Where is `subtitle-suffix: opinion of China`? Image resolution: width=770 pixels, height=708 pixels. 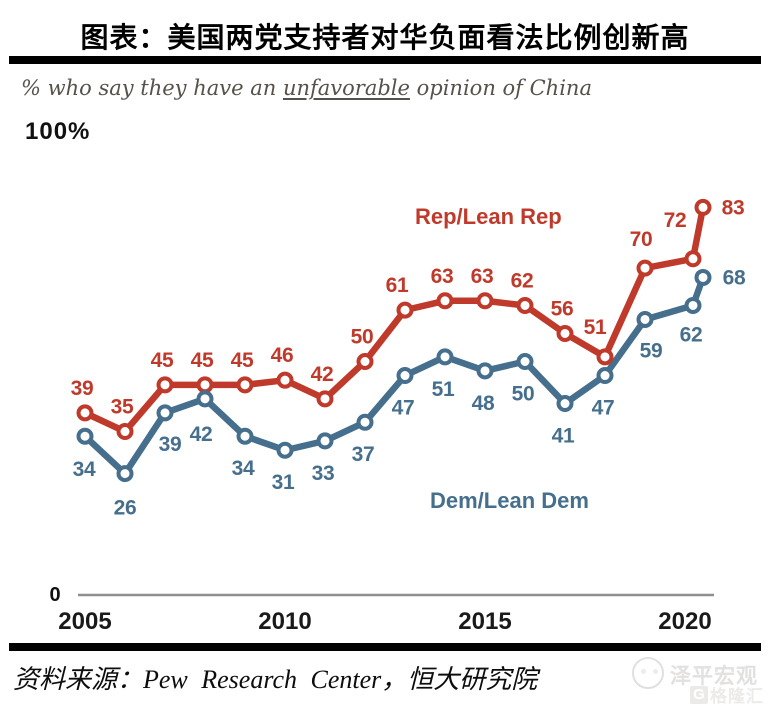 subtitle-suffix: opinion of China is located at coordinates (500, 88).